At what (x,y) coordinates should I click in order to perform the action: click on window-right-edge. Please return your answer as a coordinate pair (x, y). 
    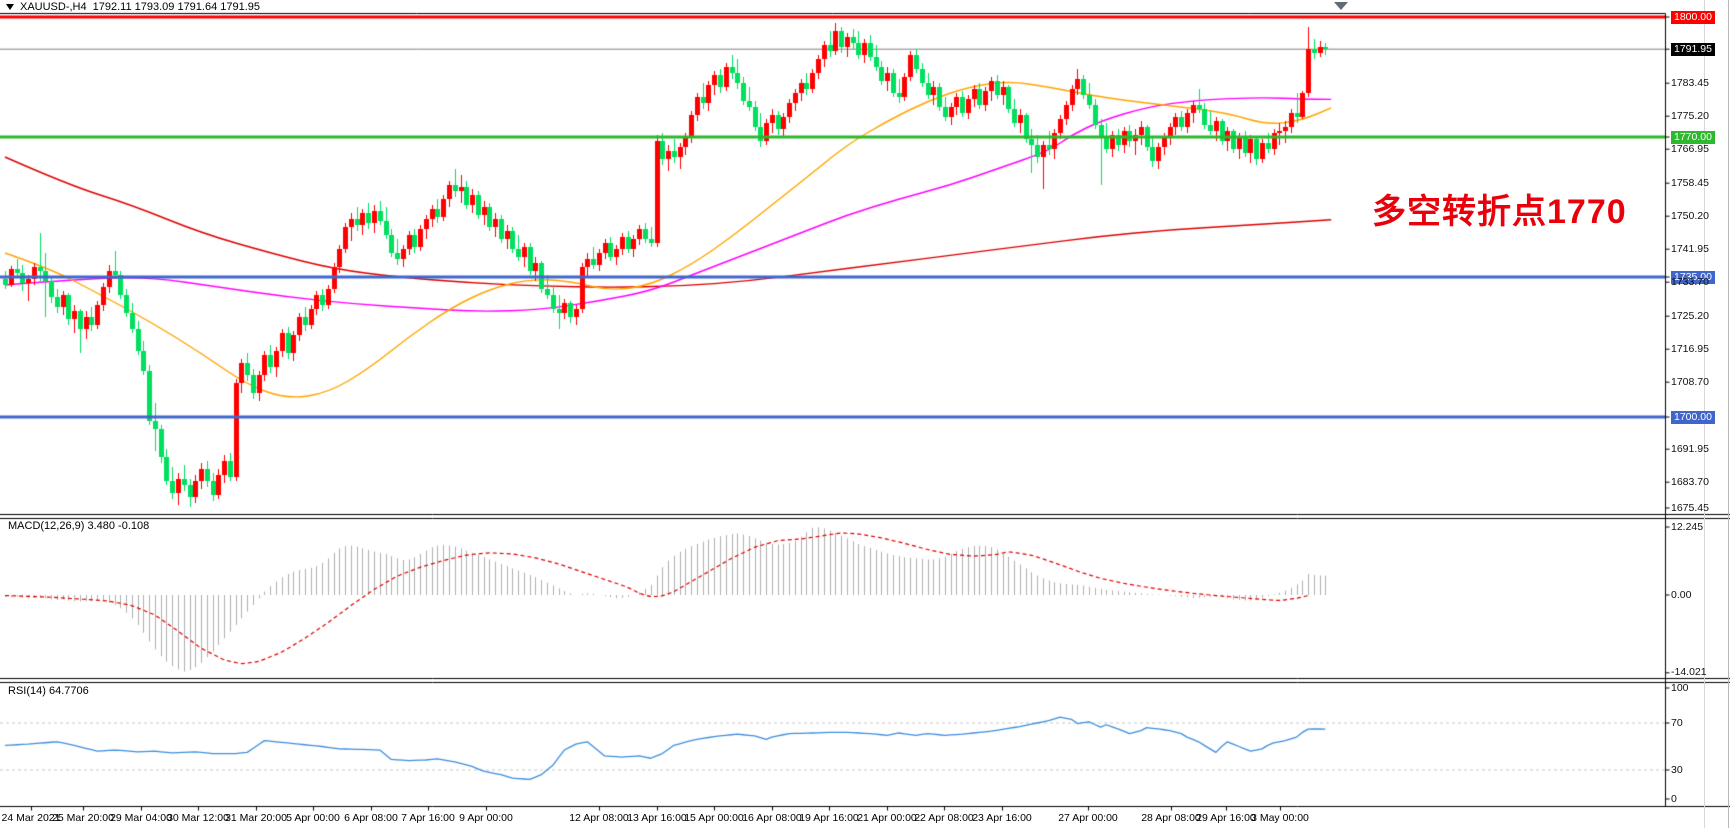
    Looking at the image, I should click on (1728, 414).